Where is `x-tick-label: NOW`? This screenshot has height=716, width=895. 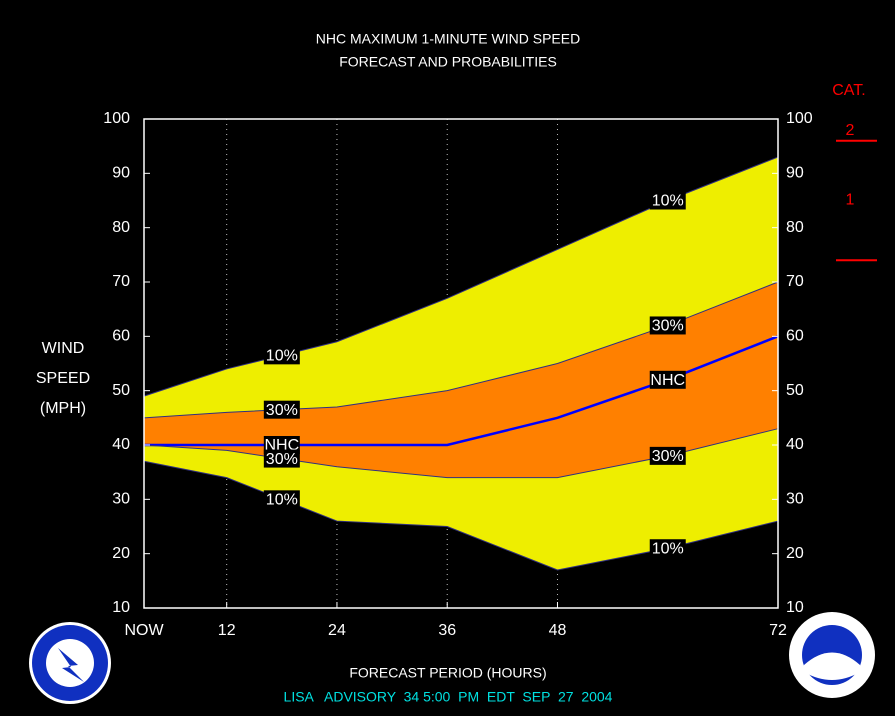 x-tick-label: NOW is located at coordinates (144, 630).